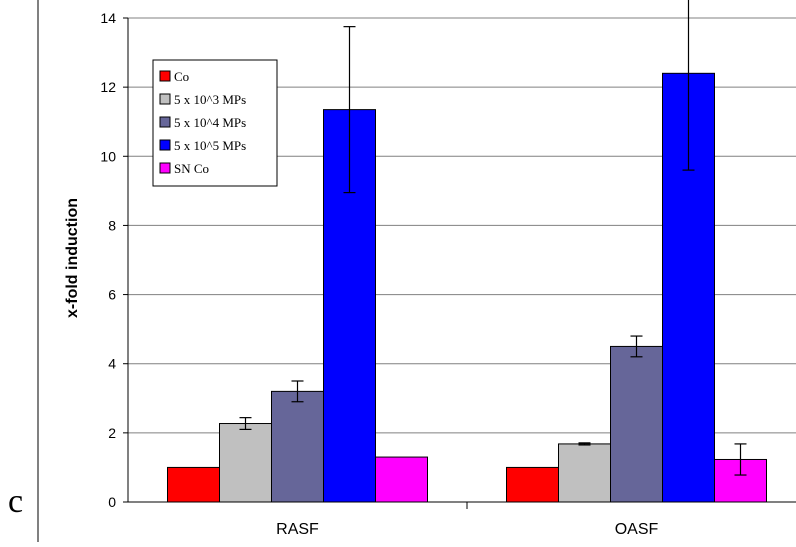 This screenshot has width=796, height=547. I want to click on legend-box, so click(215, 123).